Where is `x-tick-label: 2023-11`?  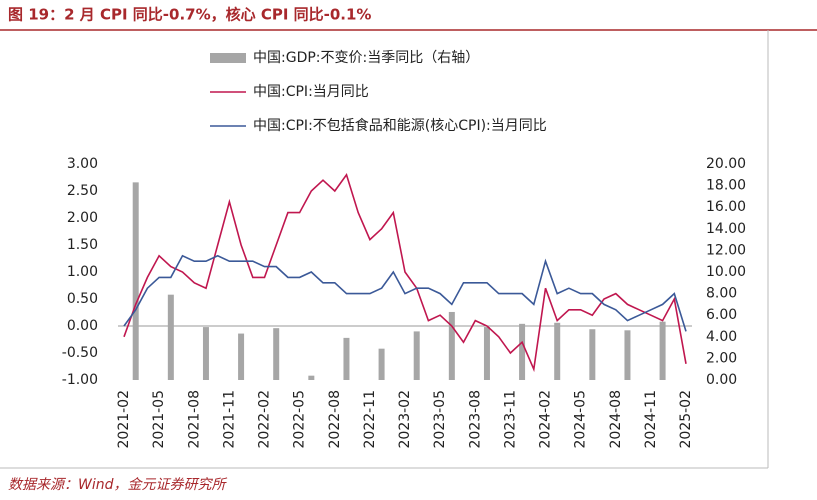 x-tick-label: 2023-11 is located at coordinates (510, 419).